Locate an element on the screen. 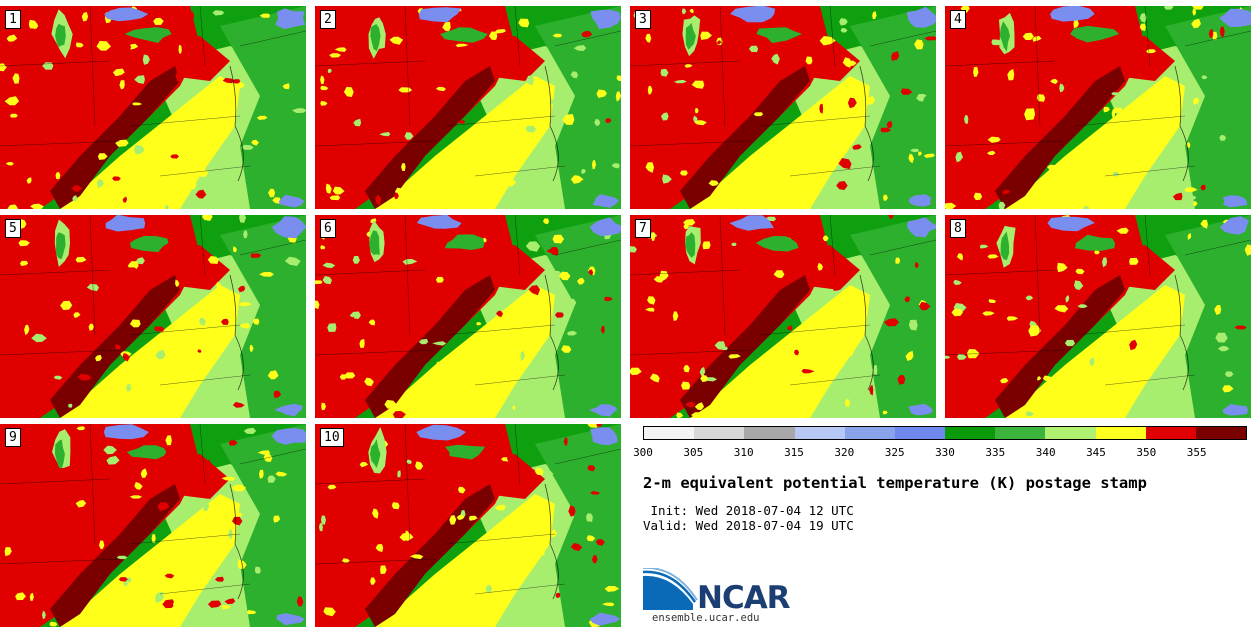 This screenshot has height=627, width=1260. colorbar-tick-label: 300 is located at coordinates (643, 452).